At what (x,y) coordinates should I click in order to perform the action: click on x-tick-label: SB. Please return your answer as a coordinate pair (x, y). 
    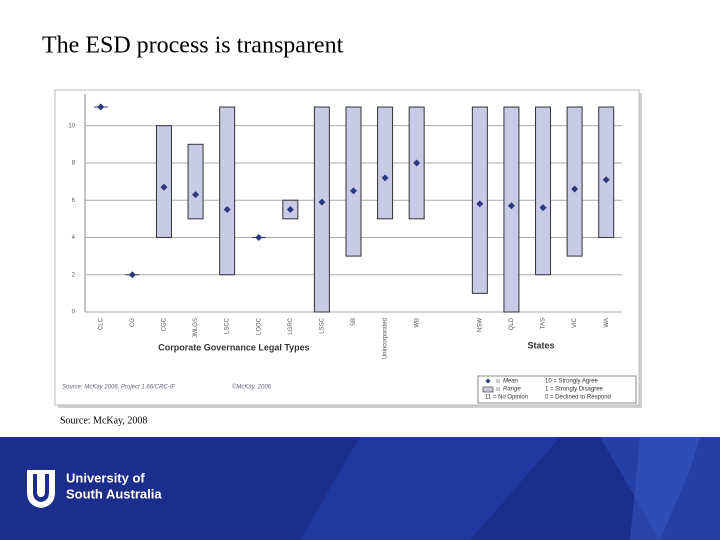
    Looking at the image, I should click on (354, 322).